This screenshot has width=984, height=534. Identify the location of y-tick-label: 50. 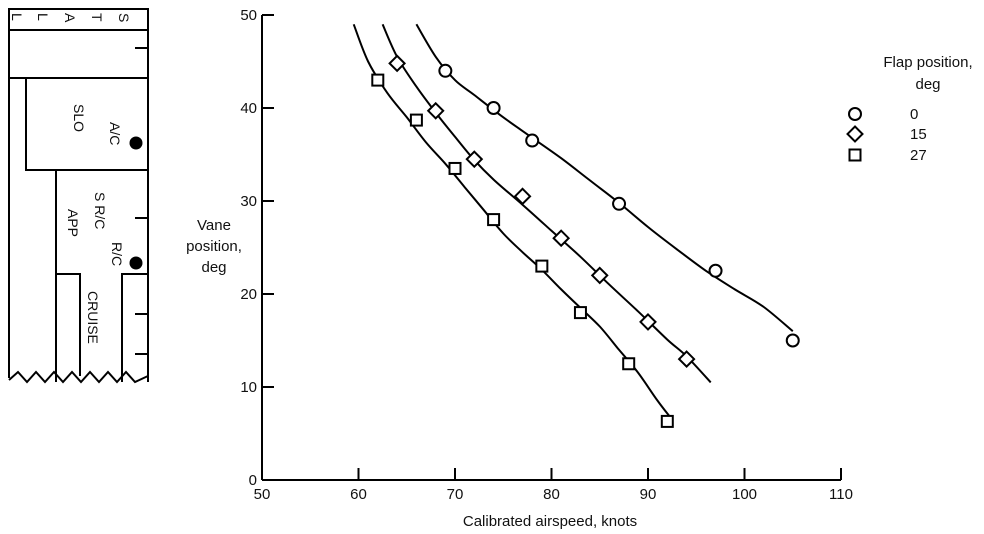
(248, 15).